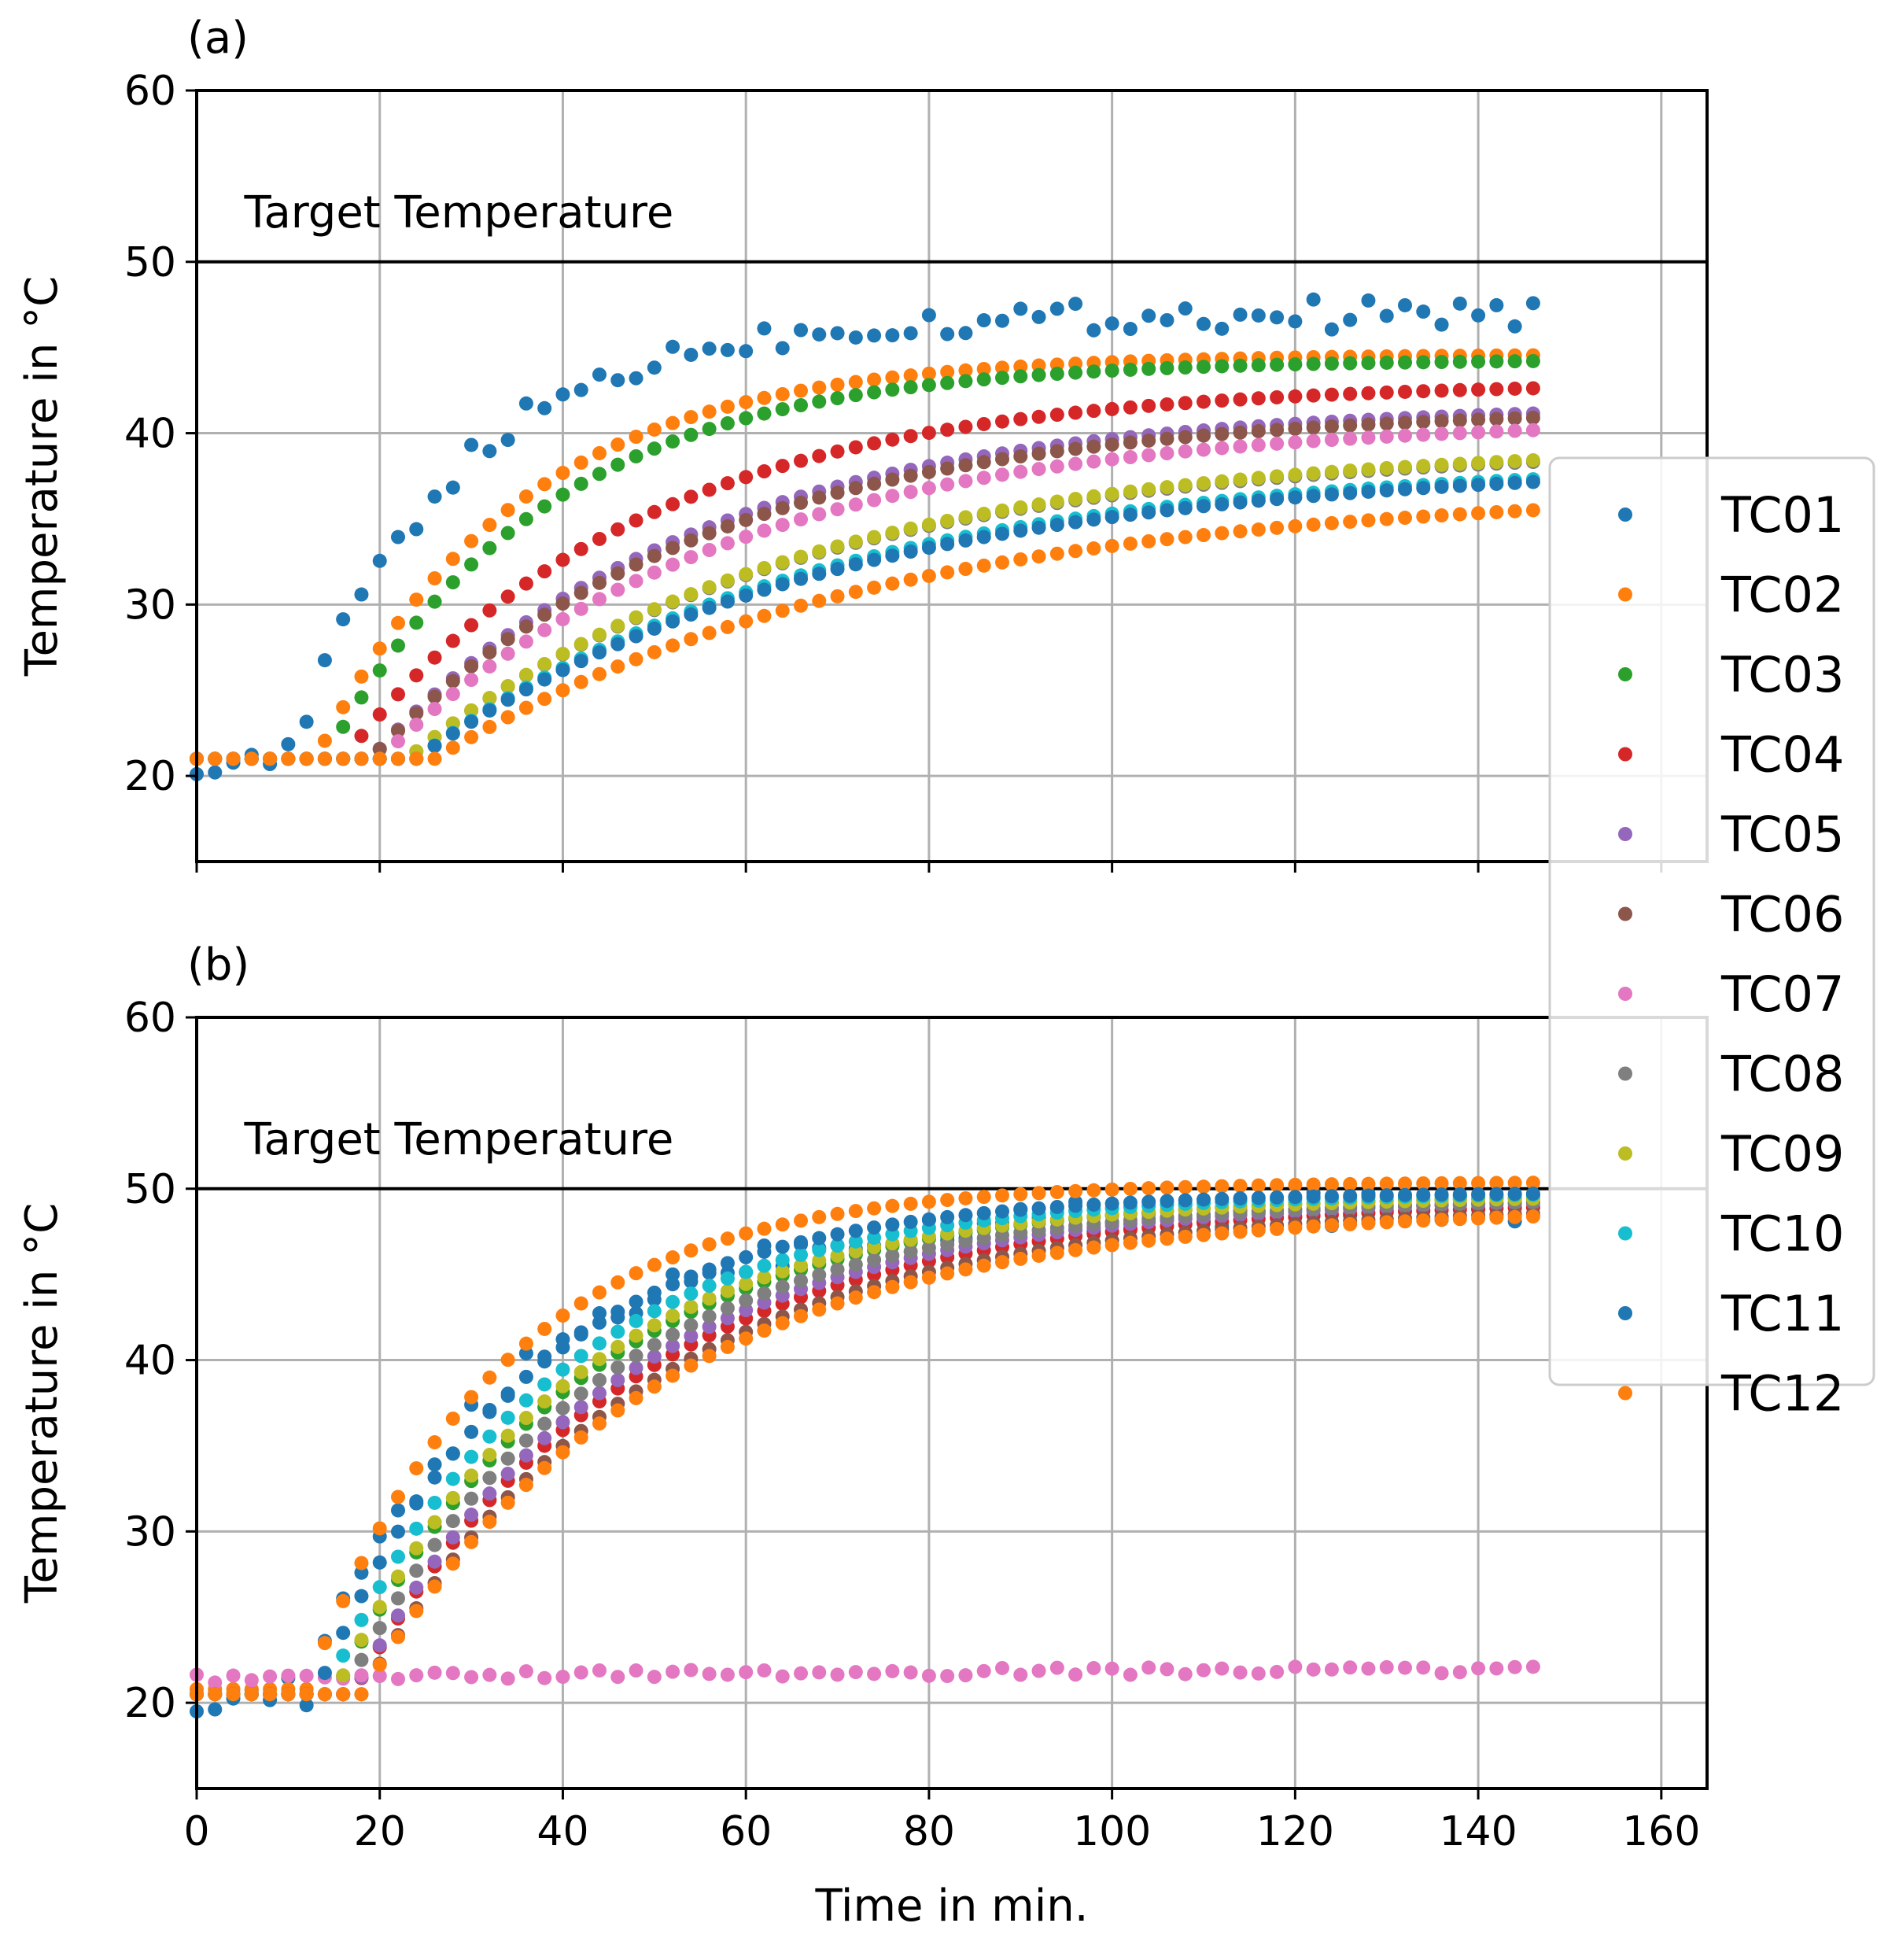 The image size is (1888, 1960). Describe the element at coordinates (196, 1832) in the screenshot. I see `x-tick-label: 0` at that location.